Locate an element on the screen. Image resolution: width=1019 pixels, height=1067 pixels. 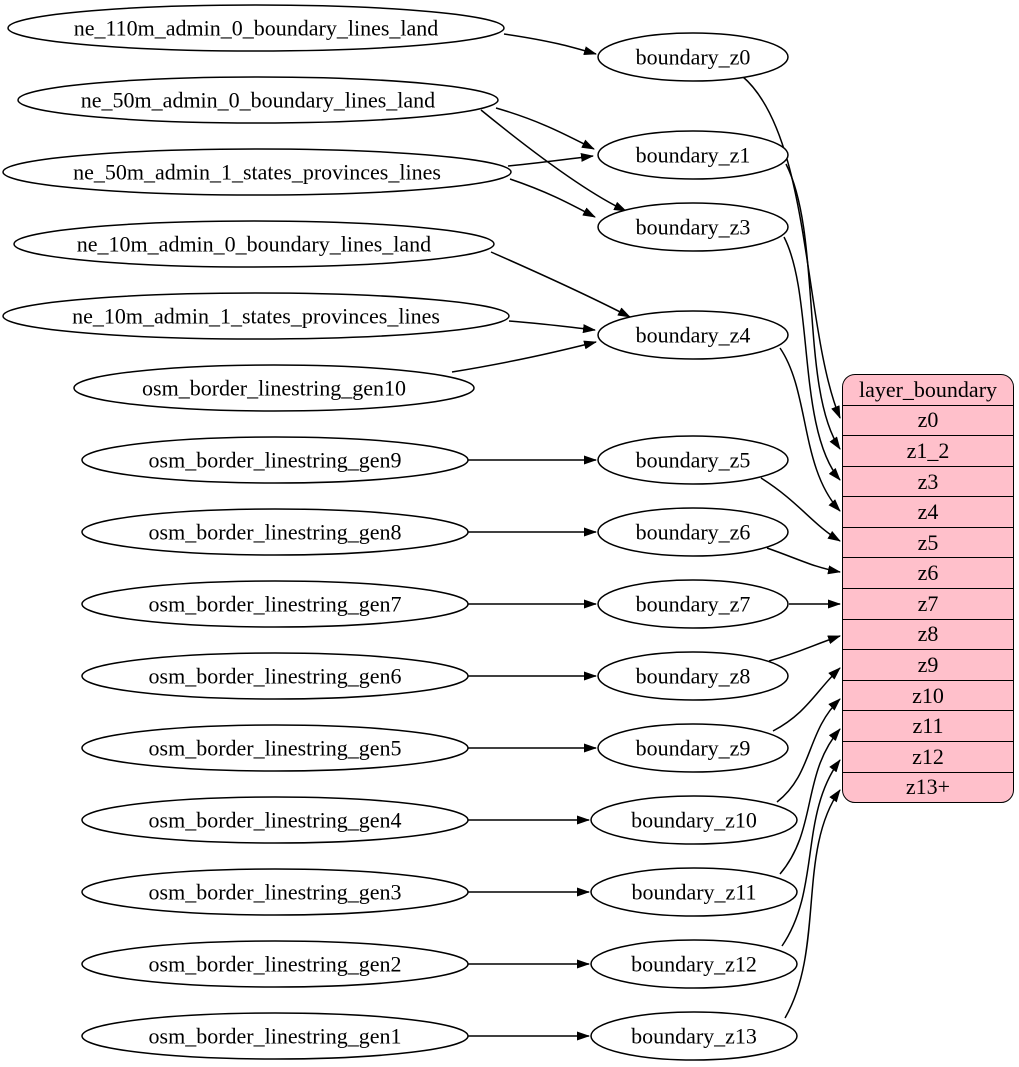
table-row-z9: z9 is located at coordinates (928, 664).